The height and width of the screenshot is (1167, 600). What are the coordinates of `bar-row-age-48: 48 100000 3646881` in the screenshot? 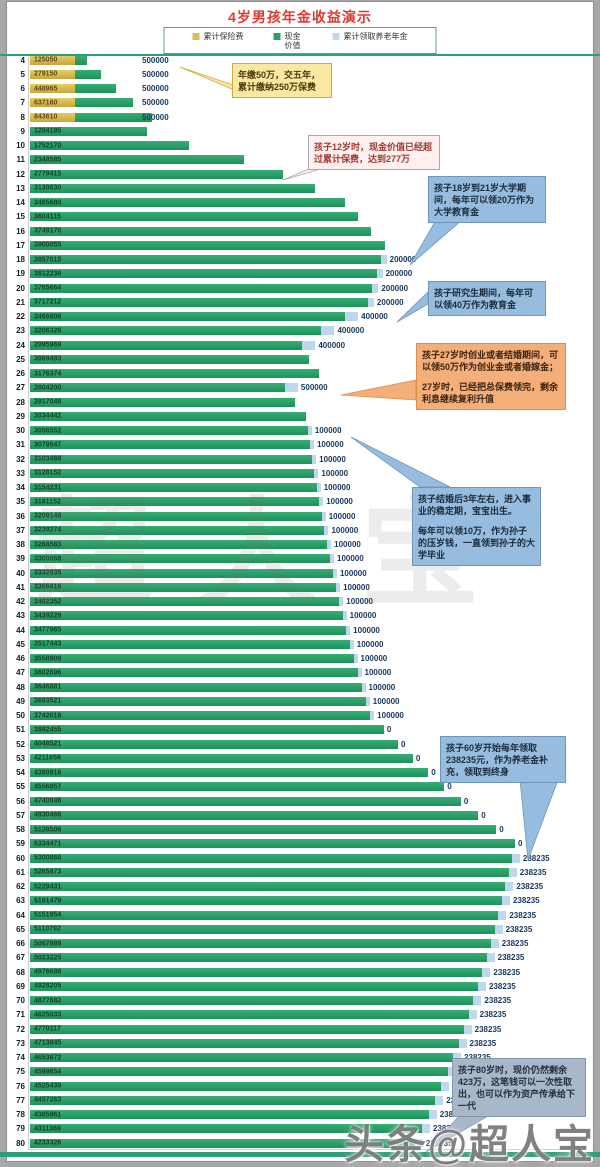 It's located at (297, 687).